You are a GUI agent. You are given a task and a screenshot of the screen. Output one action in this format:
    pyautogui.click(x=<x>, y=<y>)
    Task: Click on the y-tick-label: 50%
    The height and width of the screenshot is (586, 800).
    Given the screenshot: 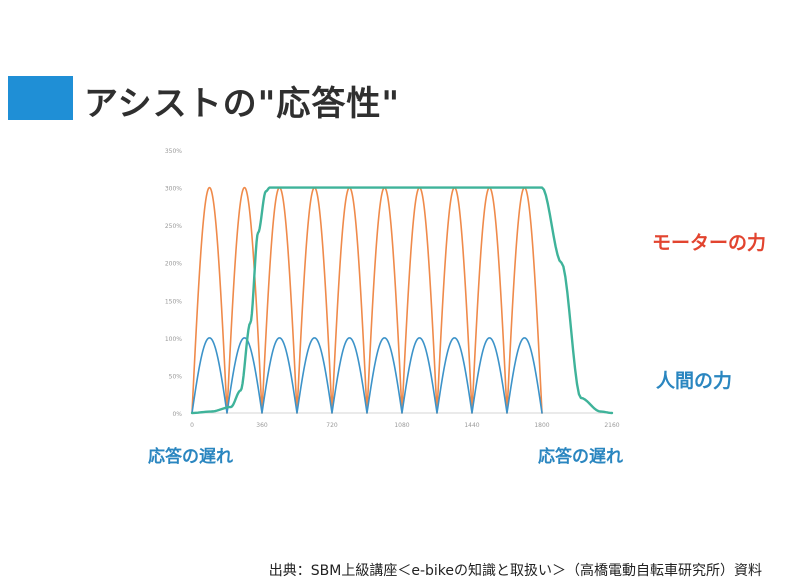 What is the action you would take?
    pyautogui.click(x=176, y=376)
    